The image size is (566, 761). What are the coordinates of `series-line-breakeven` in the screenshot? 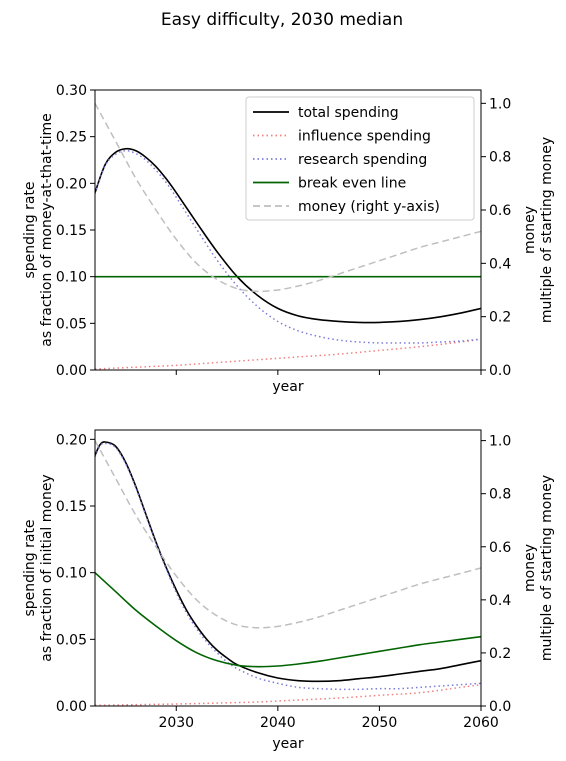 It's located at (288, 620).